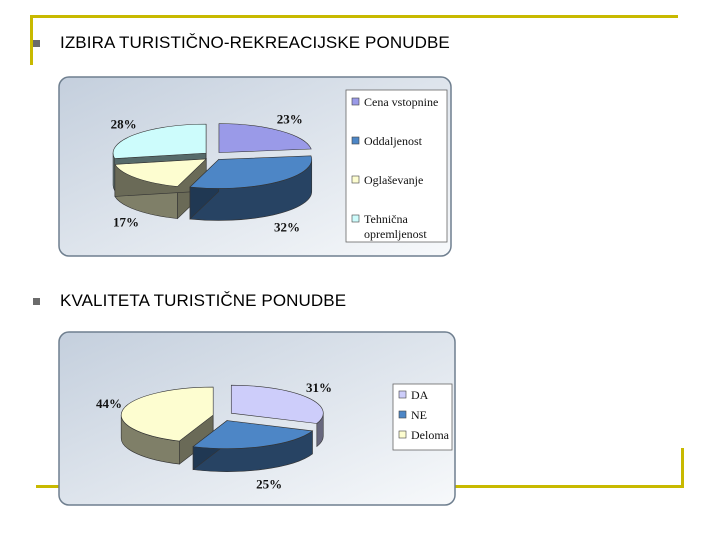  I want to click on chart-2-slice-ne, so click(253, 445).